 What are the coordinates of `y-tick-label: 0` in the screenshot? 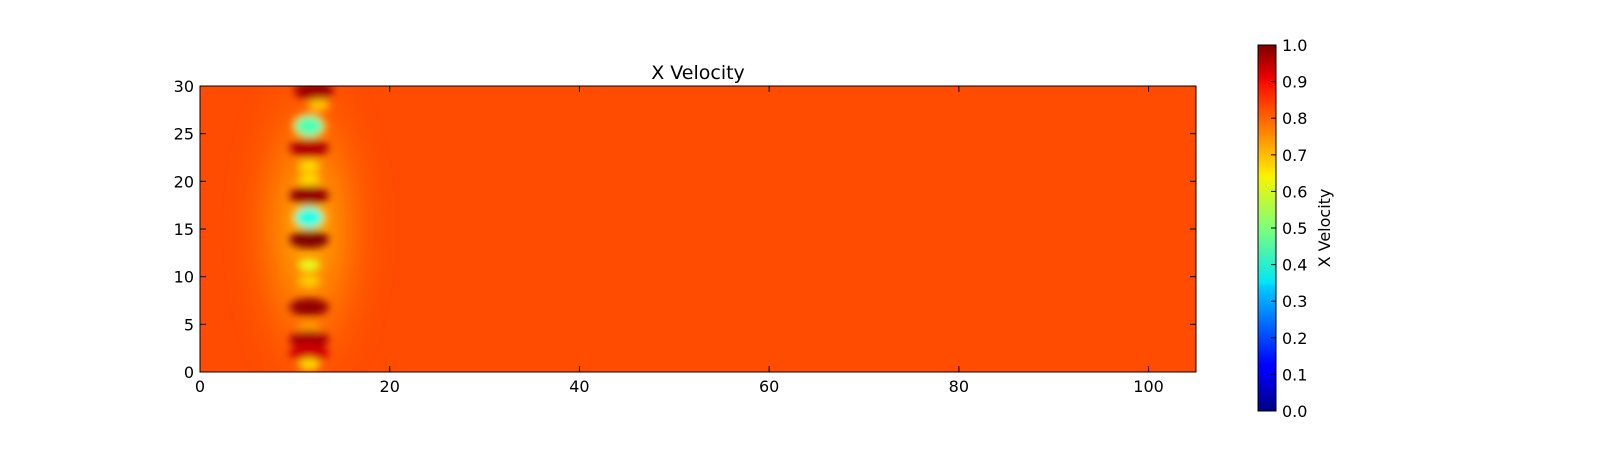 It's located at (189, 372).